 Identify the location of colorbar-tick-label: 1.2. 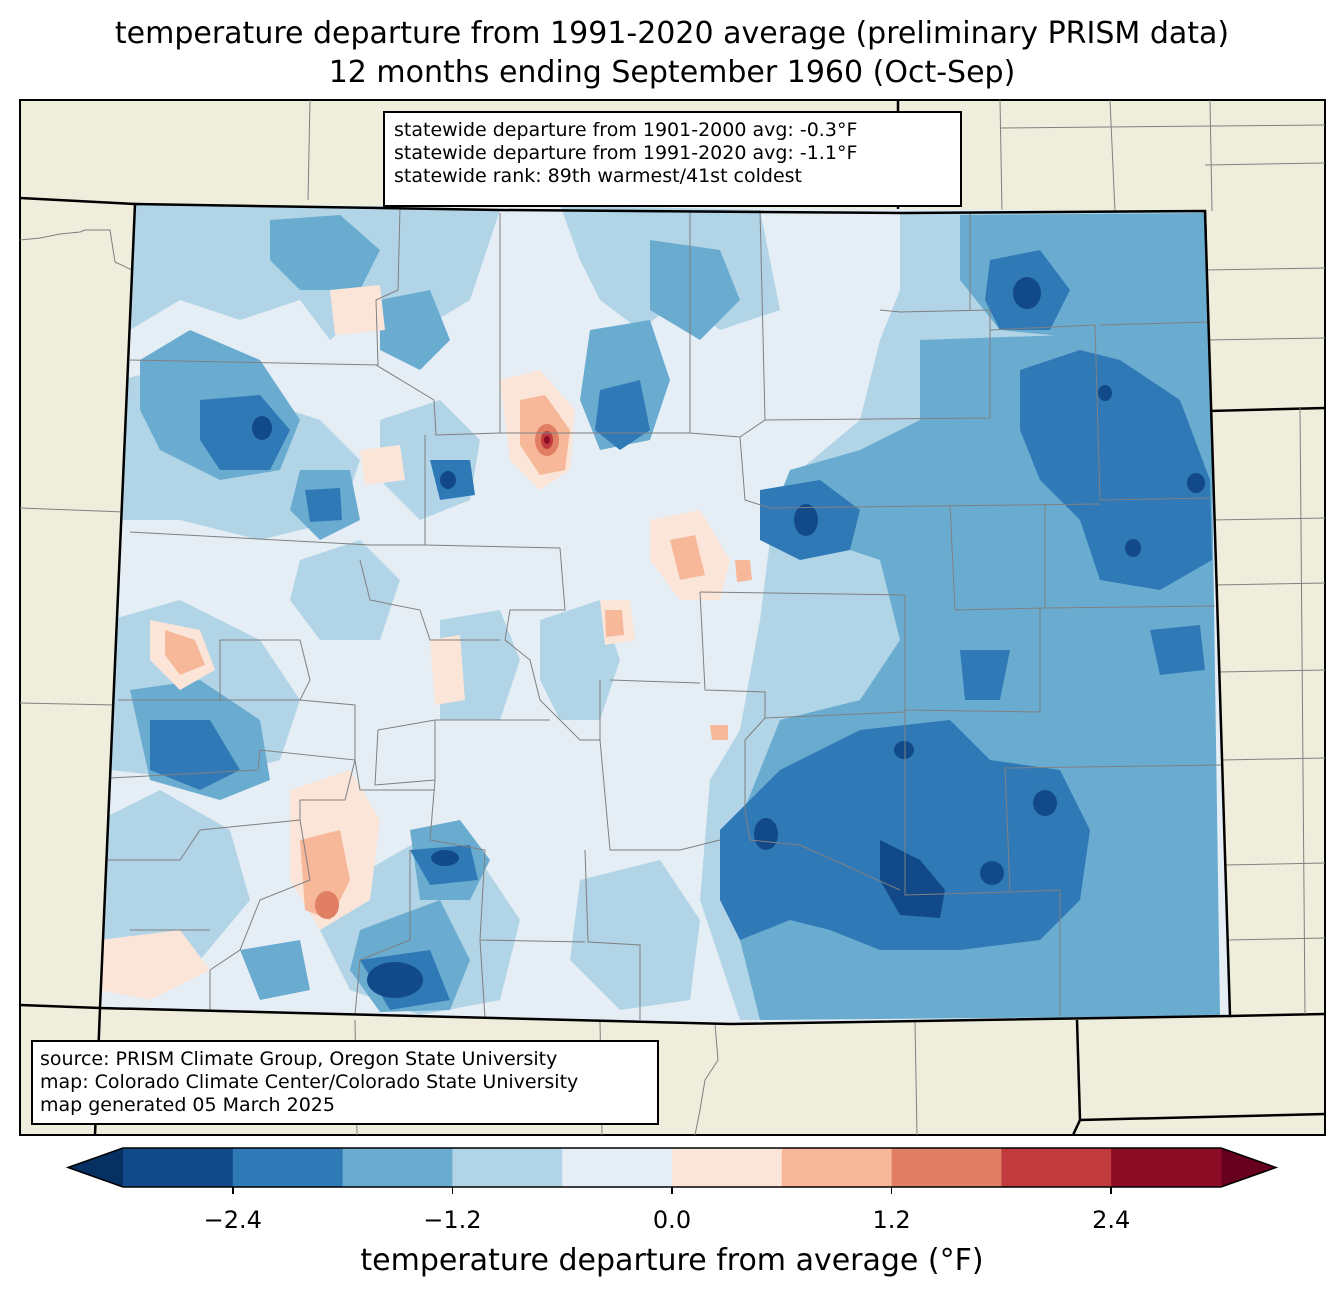
(891, 1220).